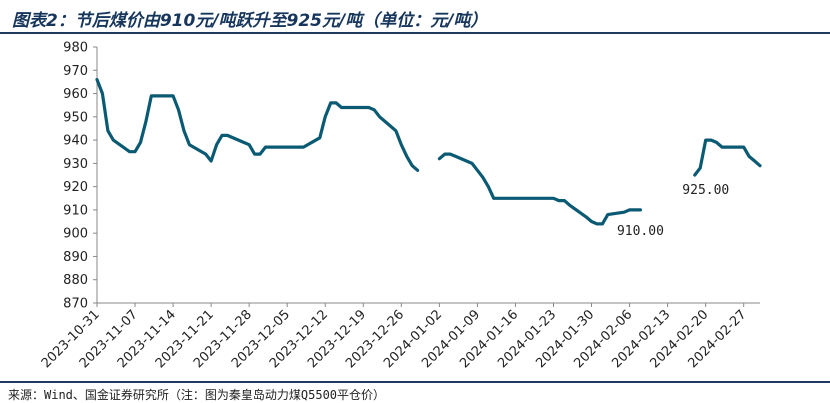 Image resolution: width=830 pixels, height=403 pixels. I want to click on y-tick-label: 980, so click(75, 48).